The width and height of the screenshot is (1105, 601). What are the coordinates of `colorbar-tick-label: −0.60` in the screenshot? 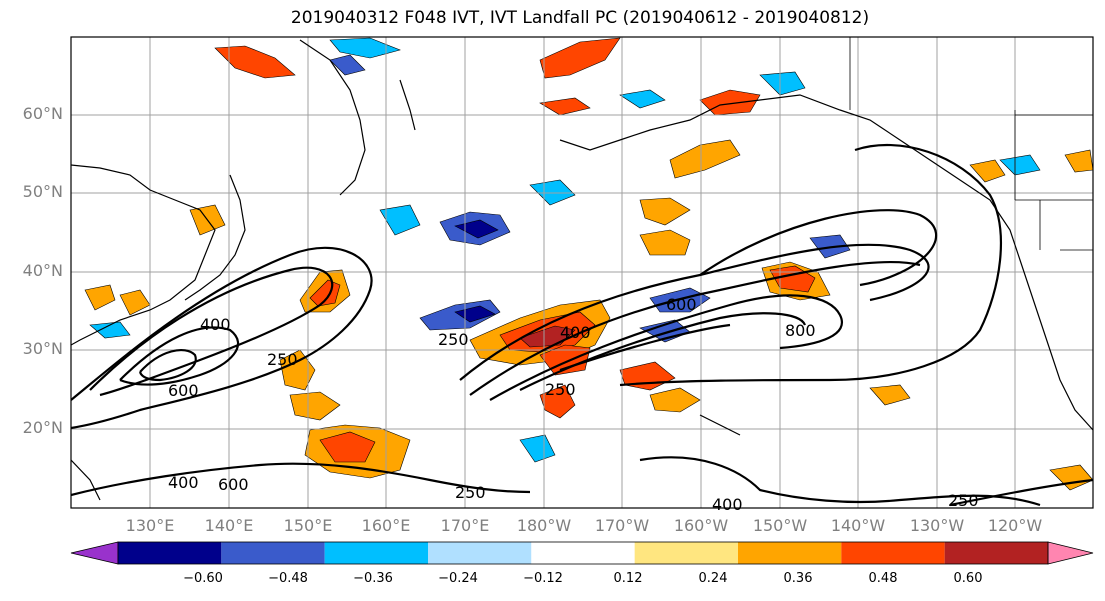 It's located at (203, 578).